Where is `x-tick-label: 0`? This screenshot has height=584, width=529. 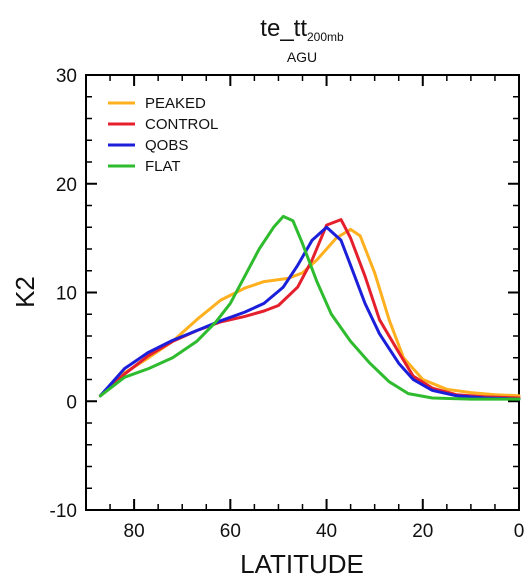 x-tick-label: 0 is located at coordinates (519, 531).